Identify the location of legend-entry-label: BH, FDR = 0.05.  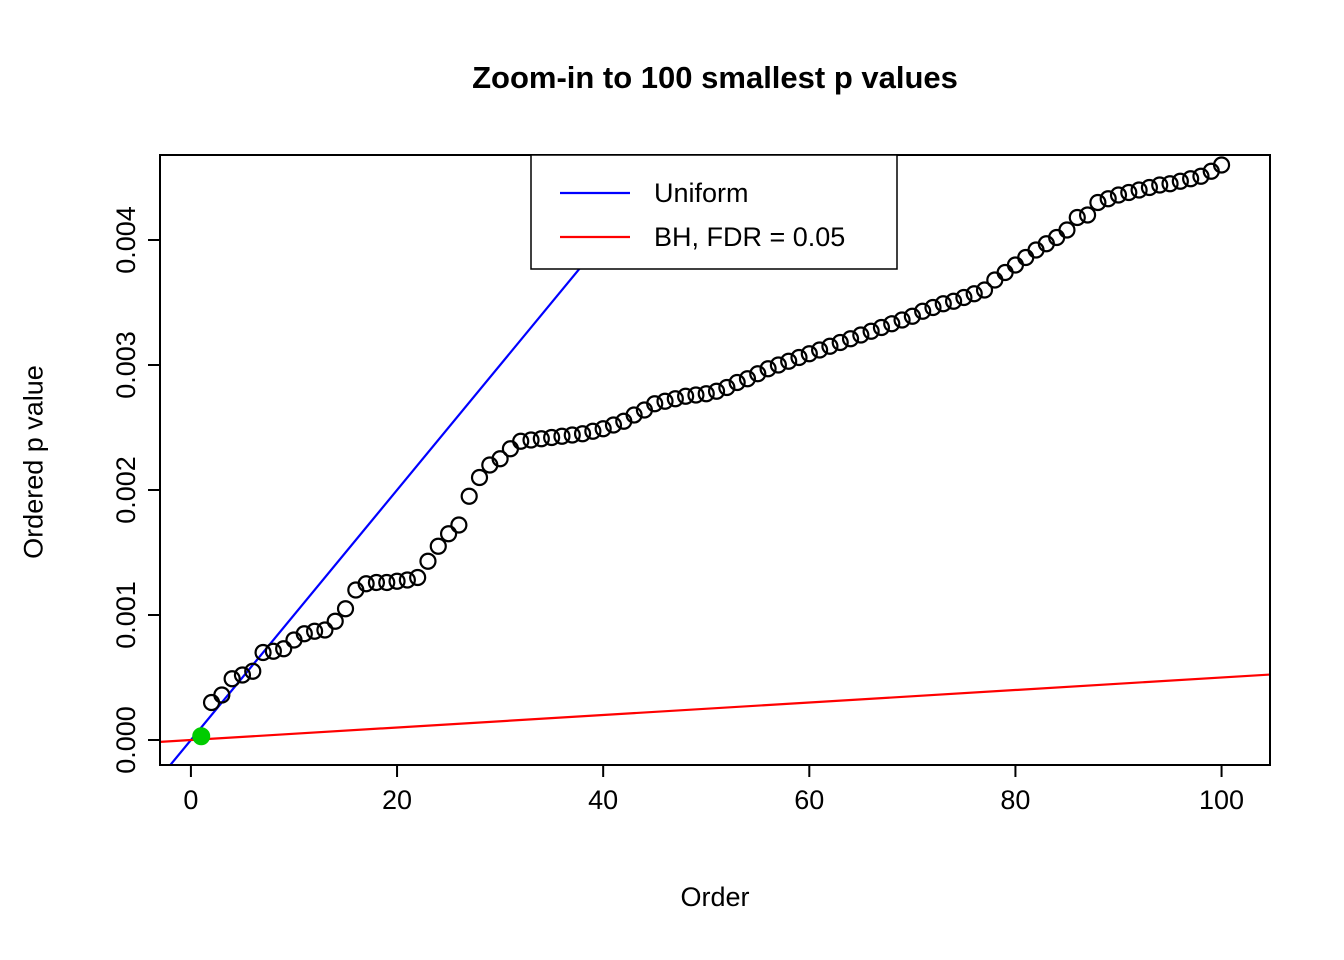
(749, 237).